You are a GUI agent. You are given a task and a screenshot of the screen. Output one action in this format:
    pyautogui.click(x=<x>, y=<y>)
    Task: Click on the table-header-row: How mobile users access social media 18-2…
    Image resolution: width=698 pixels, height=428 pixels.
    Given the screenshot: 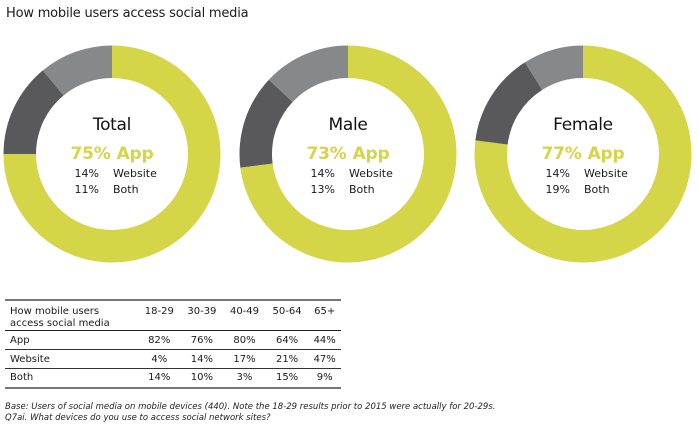 What is the action you would take?
    pyautogui.click(x=173, y=315)
    